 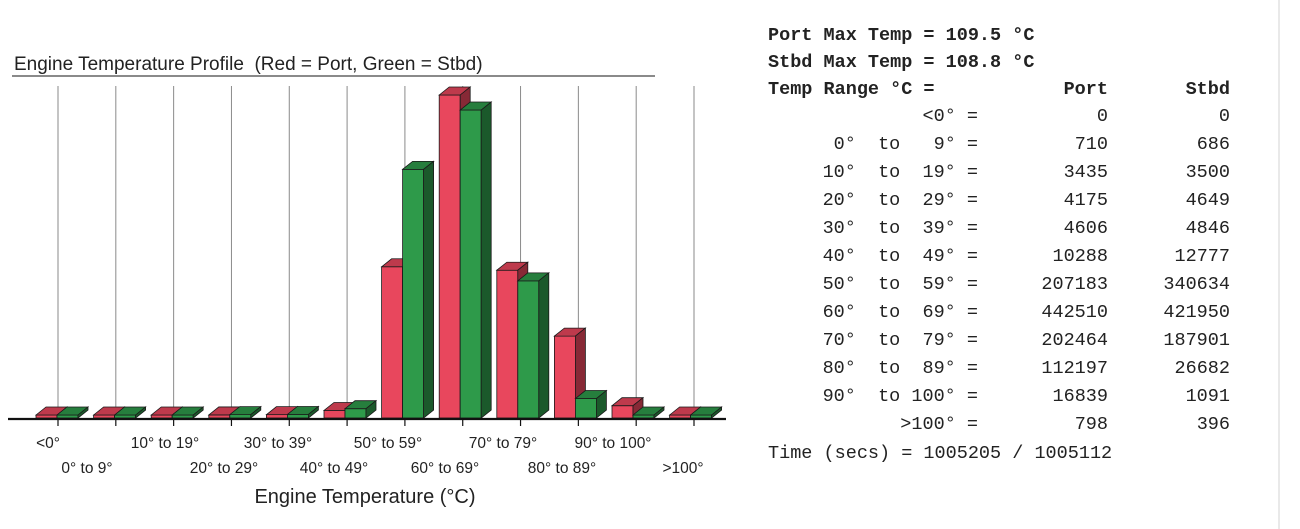 I want to click on cell-port: 798, so click(x=1091, y=424).